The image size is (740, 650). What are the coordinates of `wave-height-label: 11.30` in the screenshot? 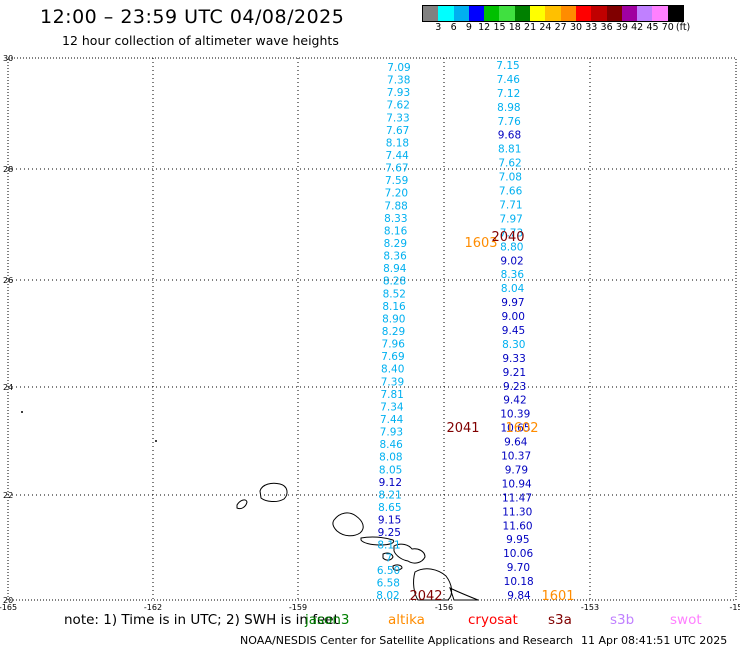 It's located at (517, 512).